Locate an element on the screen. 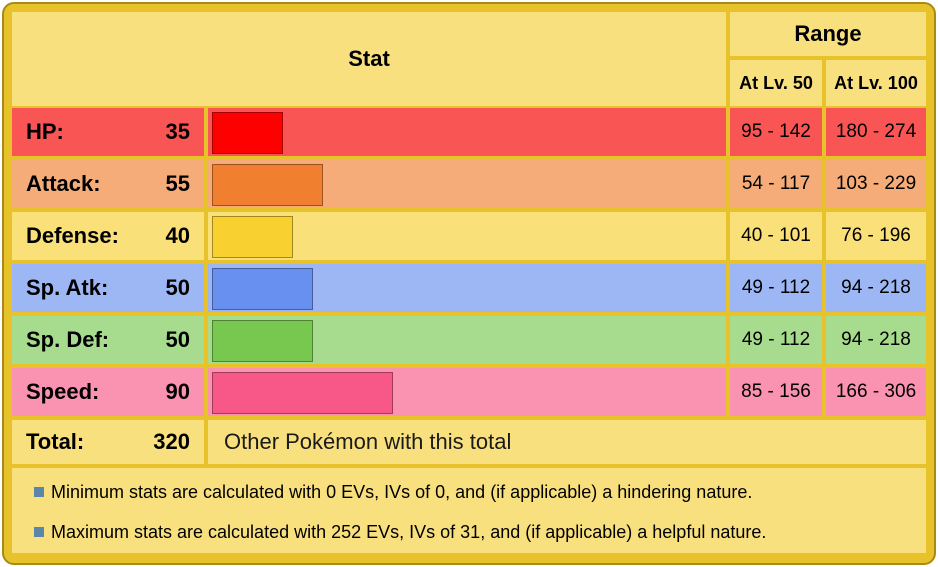 Image resolution: width=938 pixels, height=567 pixels. stat-value: 35 is located at coordinates (177, 131).